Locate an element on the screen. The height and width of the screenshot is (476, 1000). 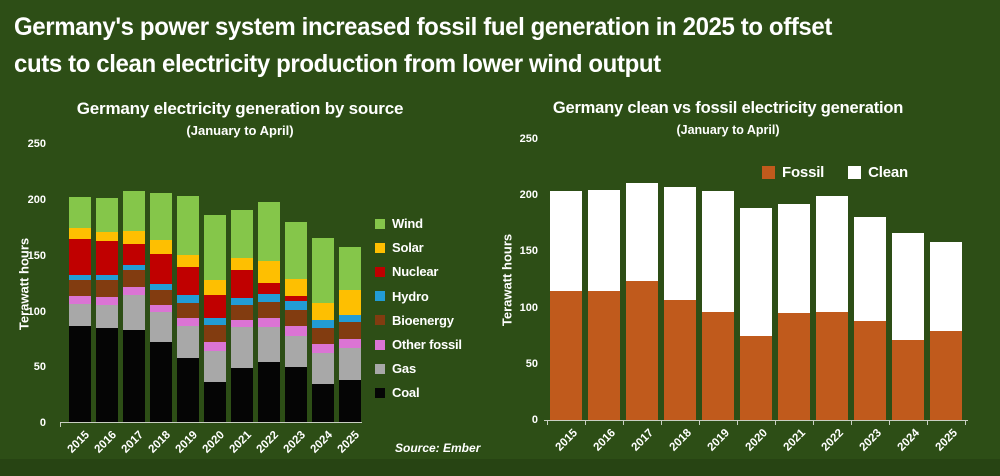
bar-2020 is located at coordinates (215, 318).